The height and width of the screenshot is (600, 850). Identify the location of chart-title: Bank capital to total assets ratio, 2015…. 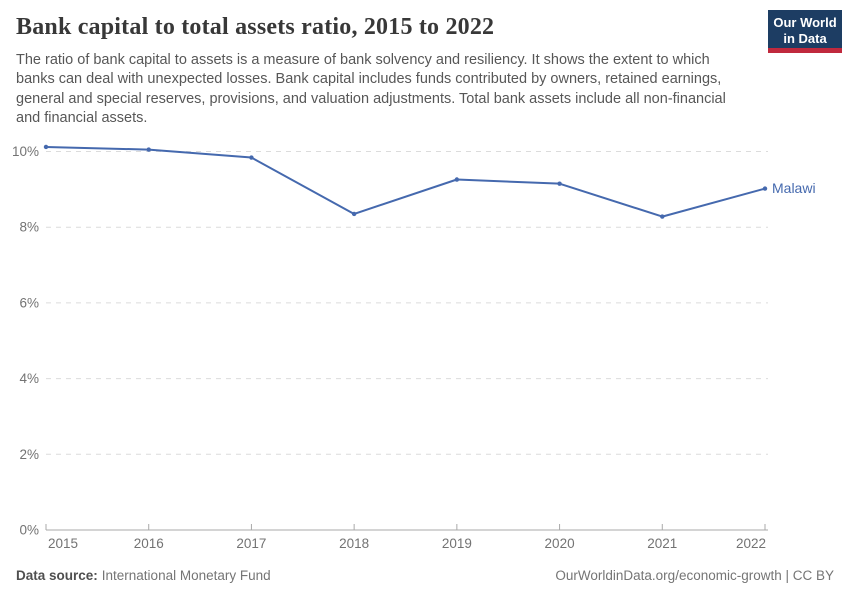
(255, 27).